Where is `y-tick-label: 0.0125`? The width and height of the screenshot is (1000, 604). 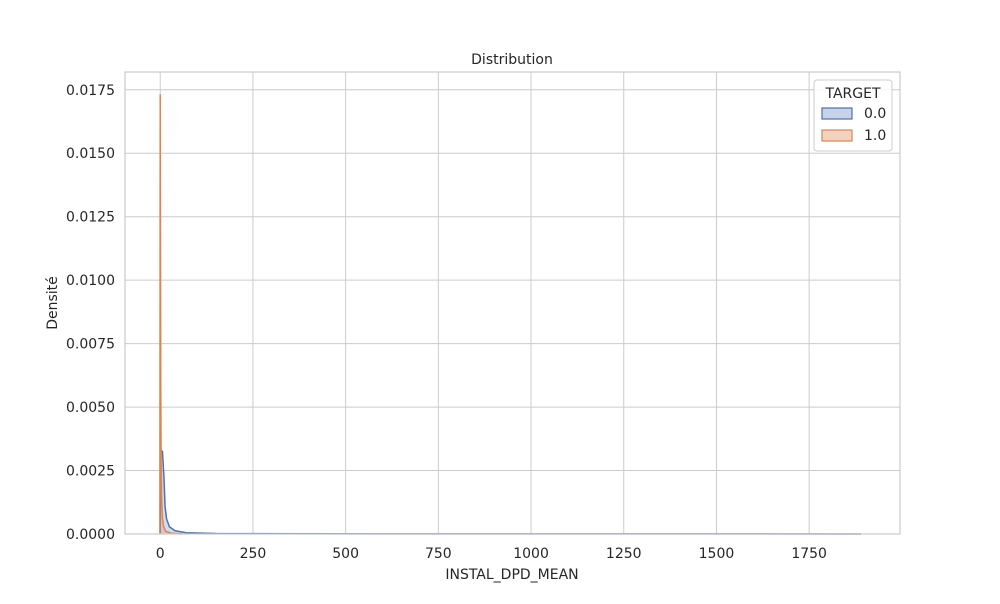
y-tick-label: 0.0125 is located at coordinates (90, 218).